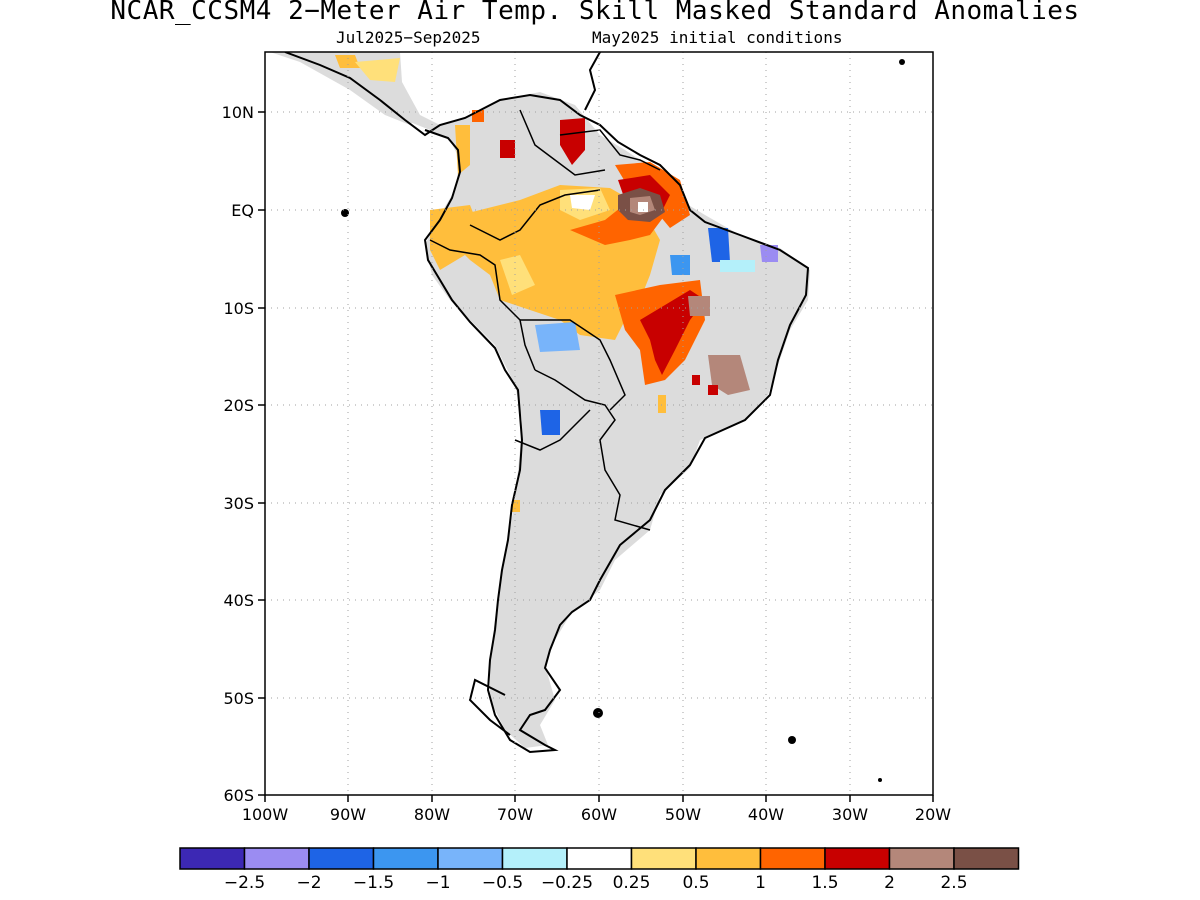 This screenshot has height=900, width=1200. What do you see at coordinates (545, 320) in the screenshot?
I see `country-borders` at bounding box center [545, 320].